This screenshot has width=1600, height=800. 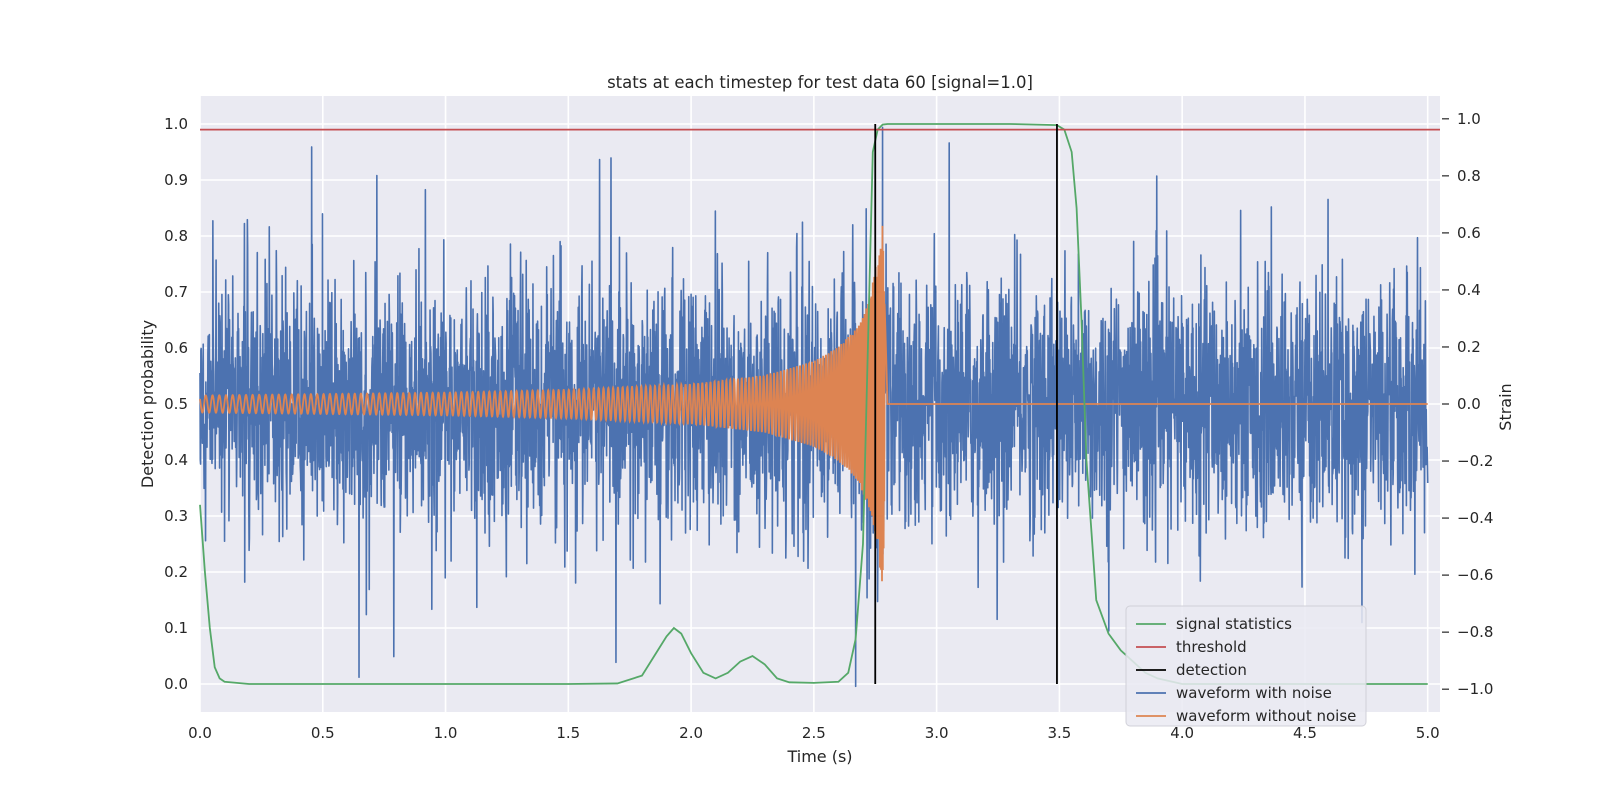 What do you see at coordinates (1475, 461) in the screenshot?
I see `y2-tick-label: −0.2` at bounding box center [1475, 461].